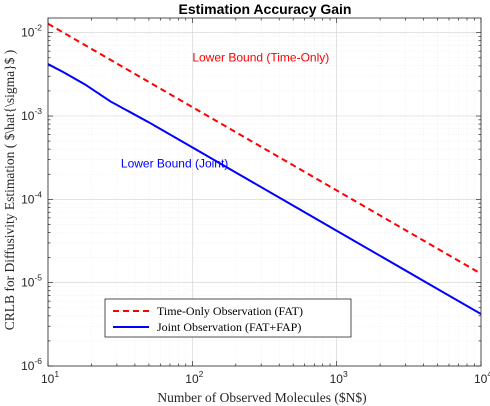  What do you see at coordinates (261, 397) in the screenshot?
I see `x-axis-label: Number of Observed Molecules ($N$)` at bounding box center [261, 397].